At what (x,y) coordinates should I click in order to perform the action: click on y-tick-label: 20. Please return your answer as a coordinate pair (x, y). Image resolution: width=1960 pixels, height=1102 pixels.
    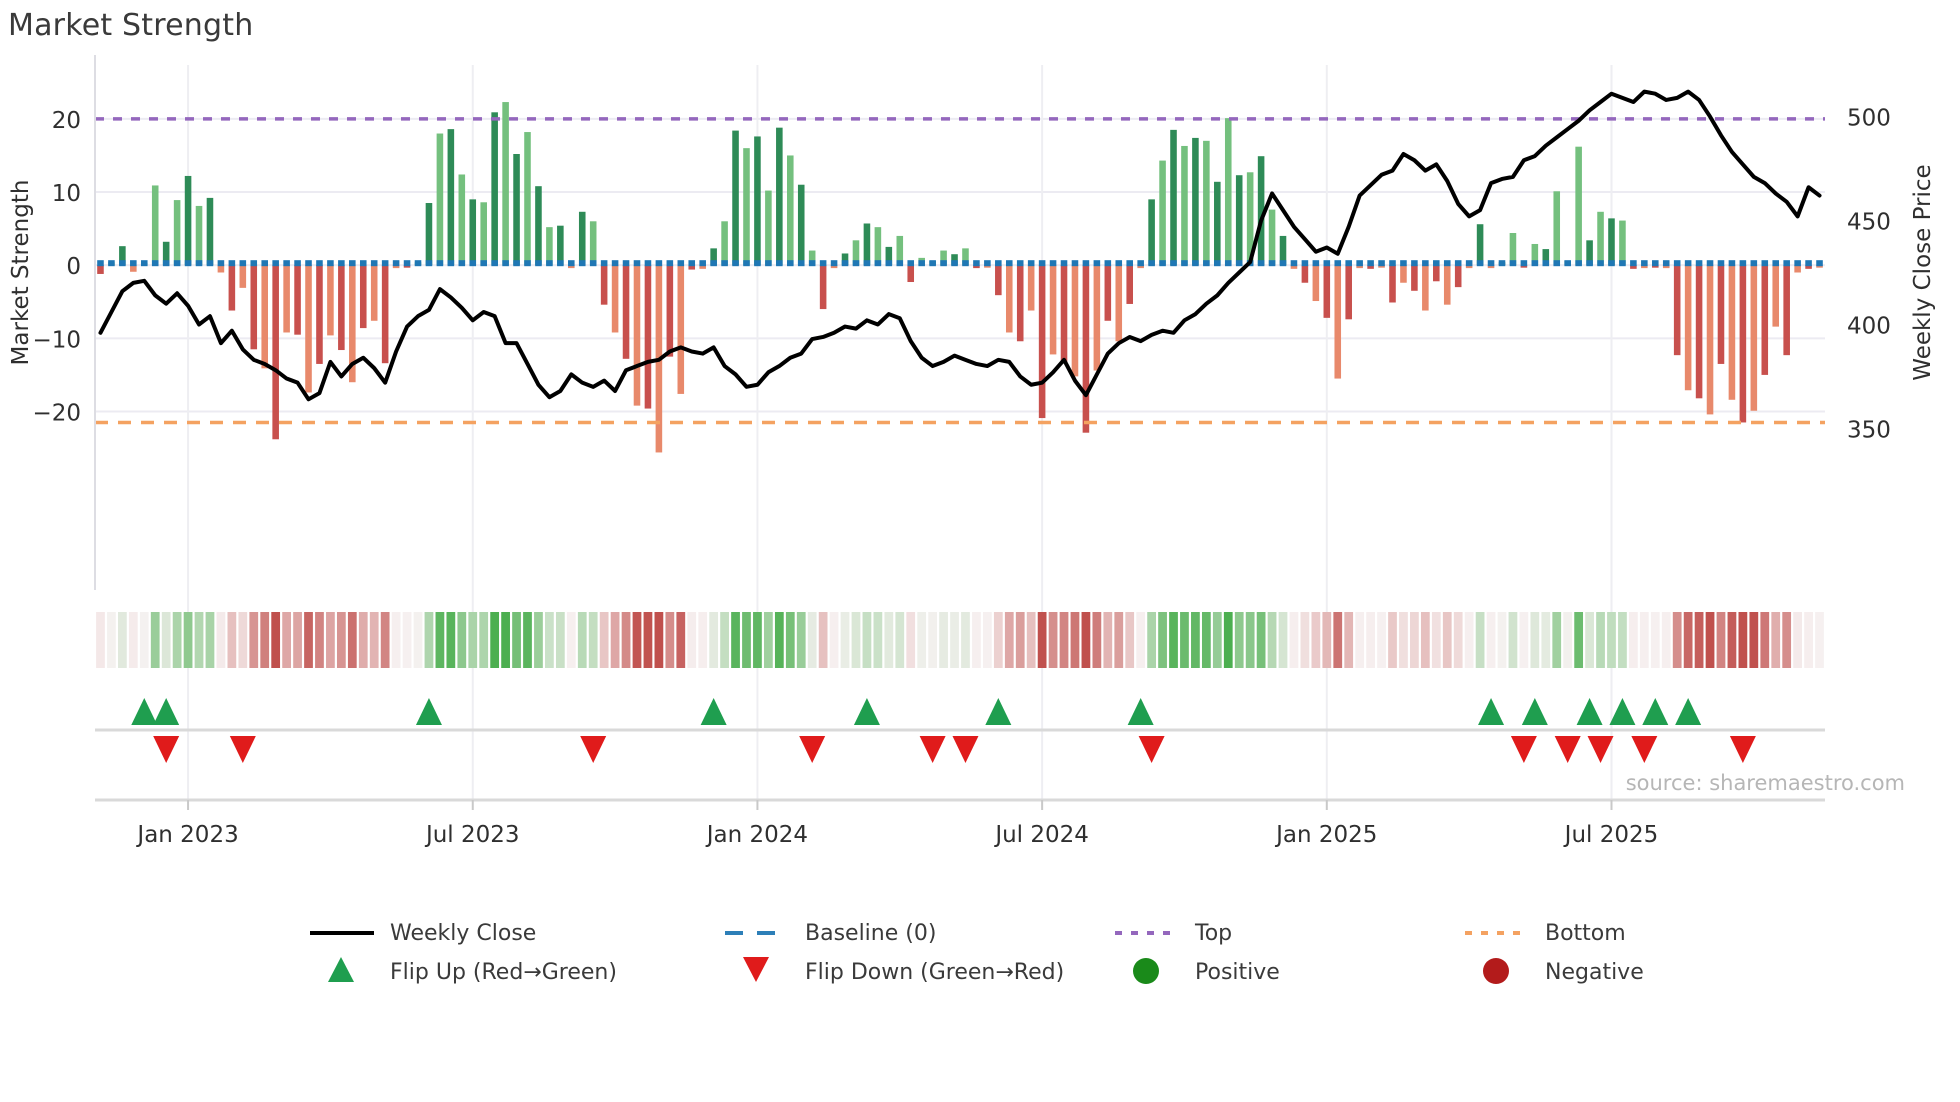
    Looking at the image, I should click on (66, 121).